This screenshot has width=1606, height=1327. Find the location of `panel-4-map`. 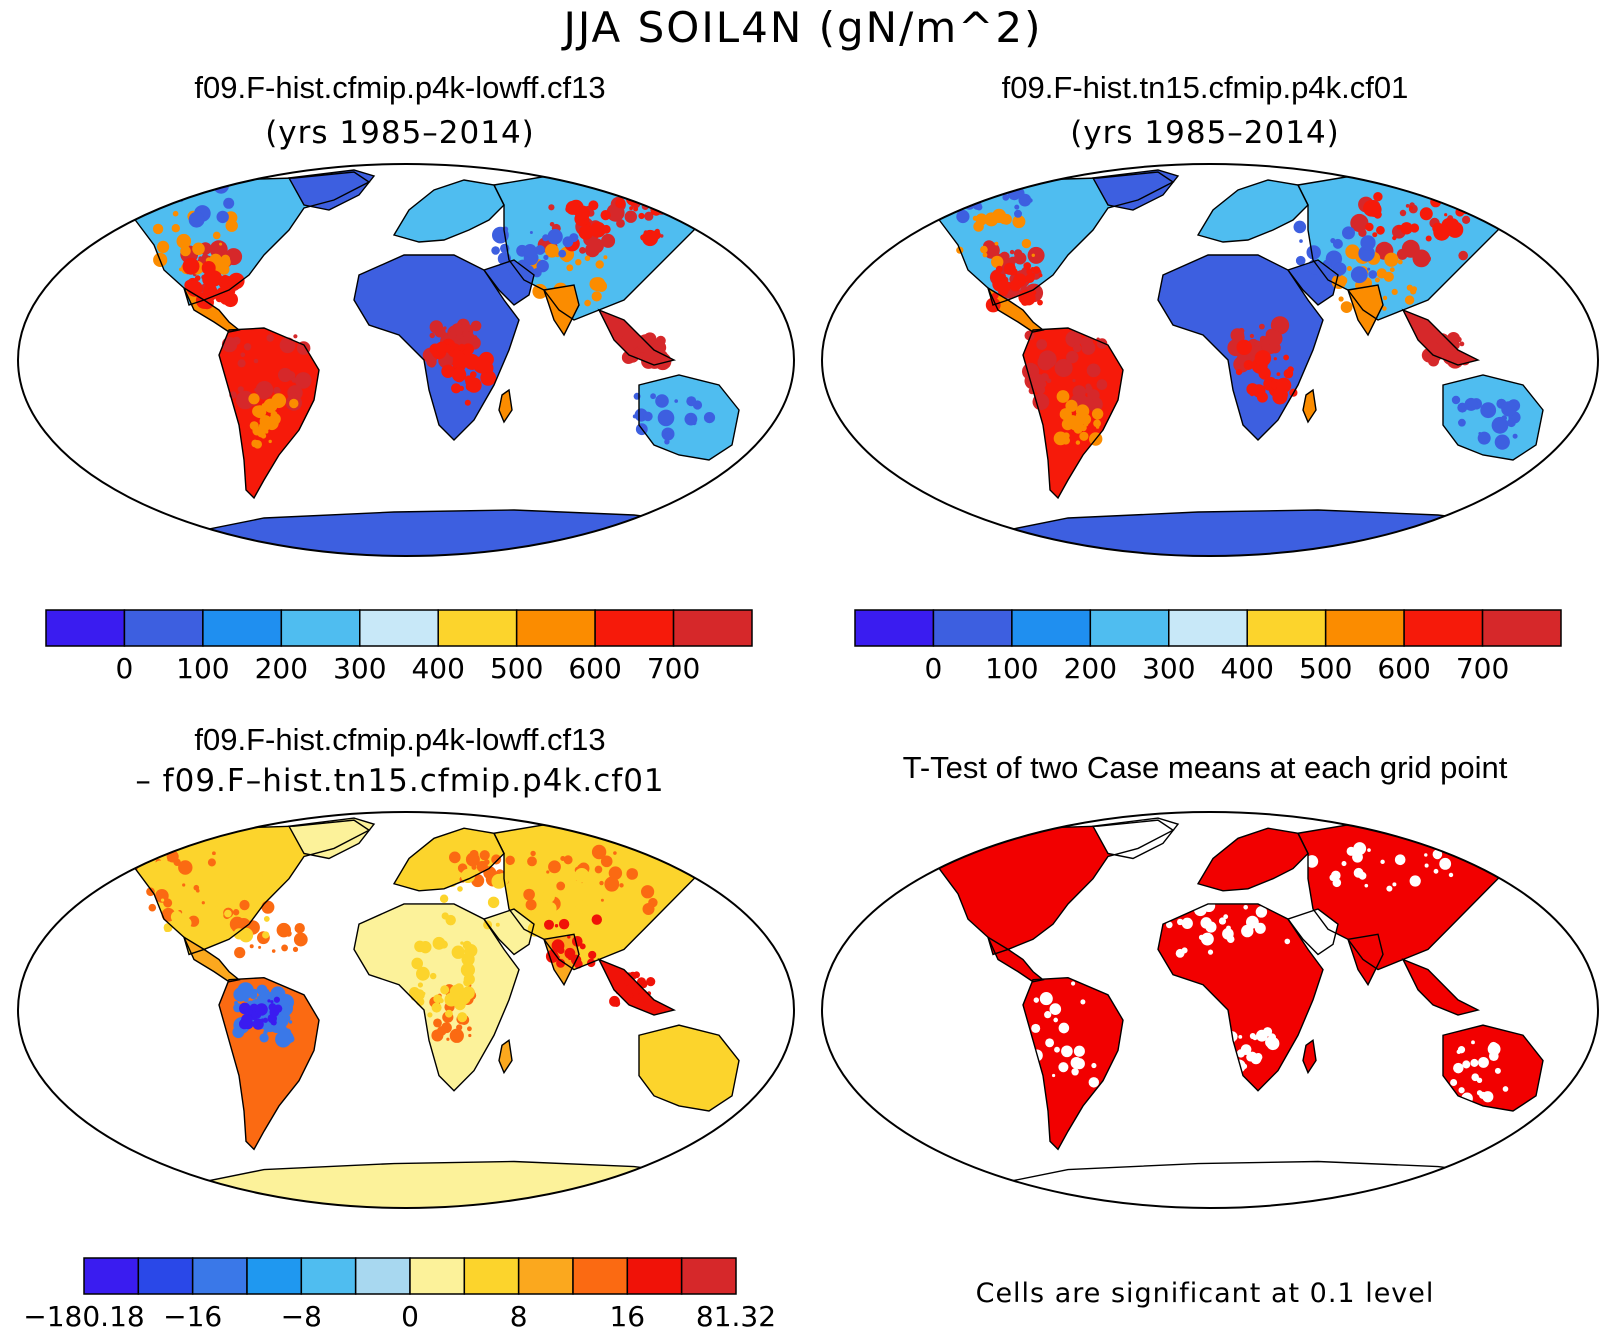

panel-4-map is located at coordinates (1210, 1010).